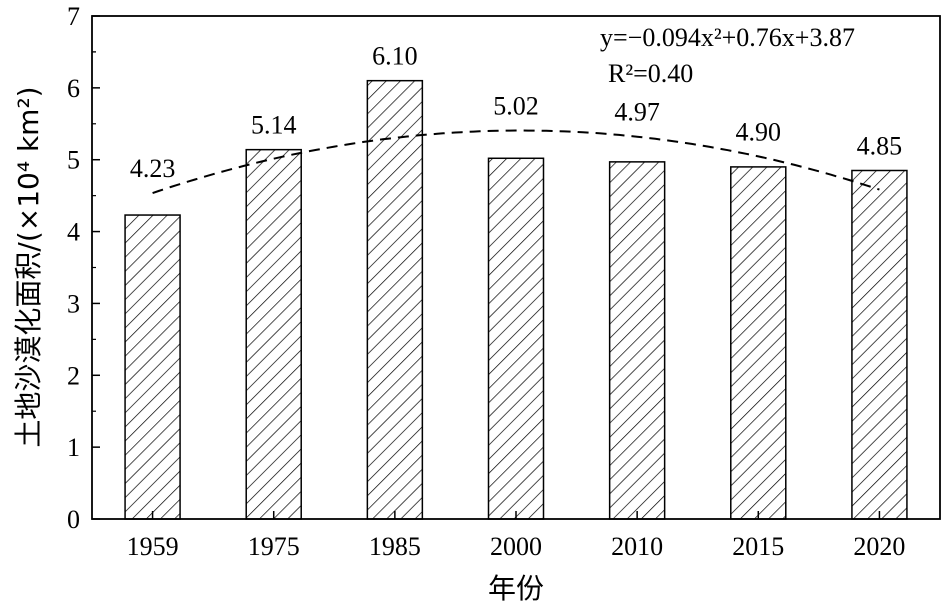  Describe the element at coordinates (395, 546) in the screenshot. I see `x-tick-label-1985: 1985` at that location.